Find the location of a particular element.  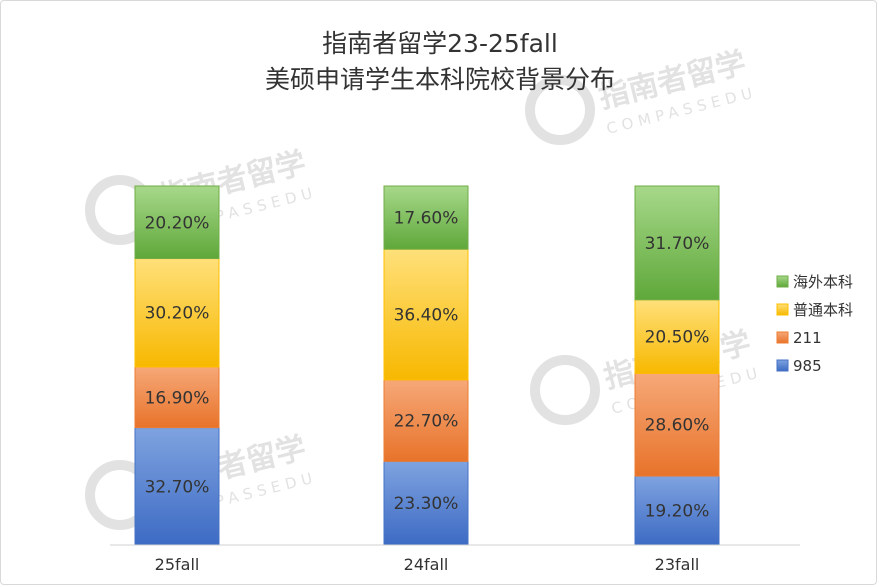

data-label-haiwai-24fall: 17.60% is located at coordinates (426, 219).